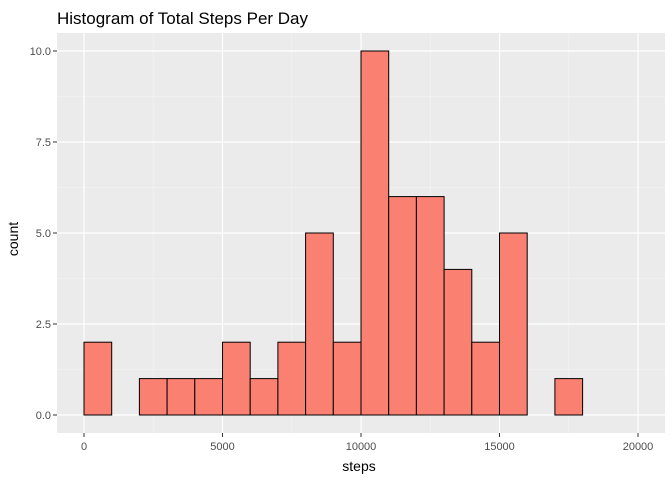  What do you see at coordinates (84, 447) in the screenshot?
I see `x-tick-label: 0` at bounding box center [84, 447].